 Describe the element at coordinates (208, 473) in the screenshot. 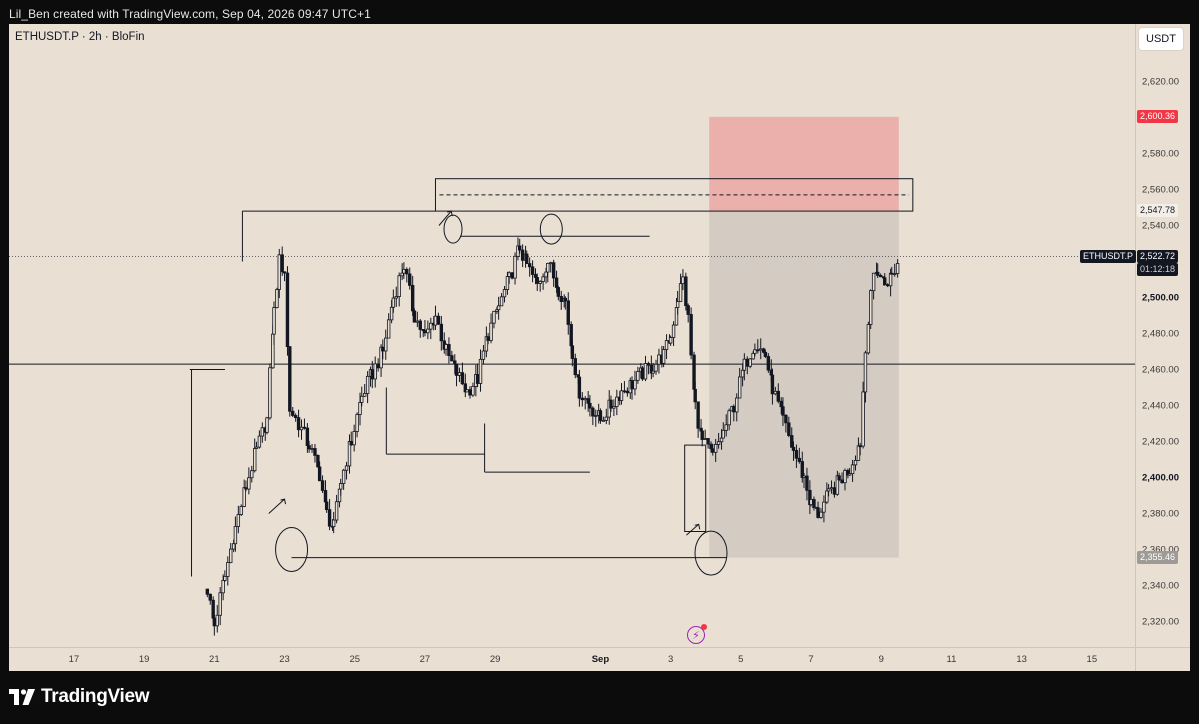

I see `bracket-line` at that location.